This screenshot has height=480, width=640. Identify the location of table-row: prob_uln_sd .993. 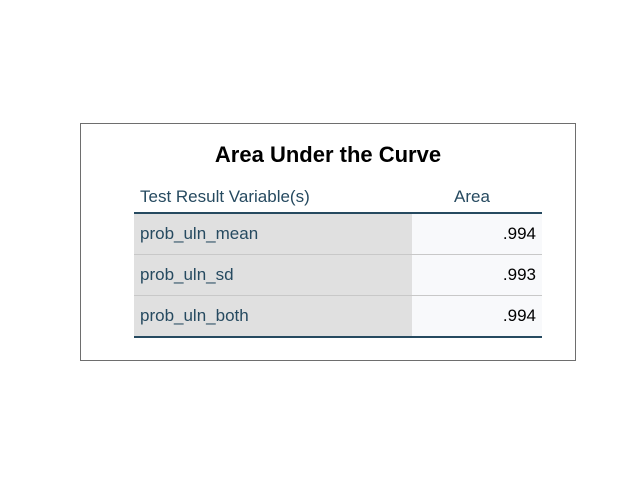
(338, 275).